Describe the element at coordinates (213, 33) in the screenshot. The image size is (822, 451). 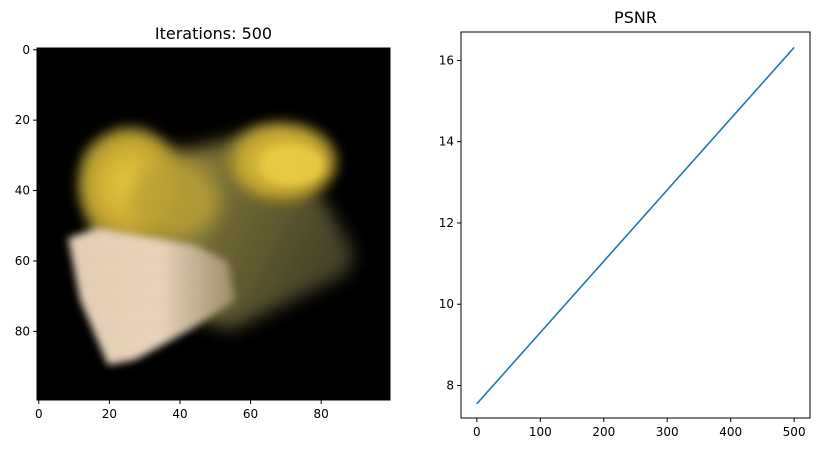
I see `render-title: Iterations: 500` at that location.